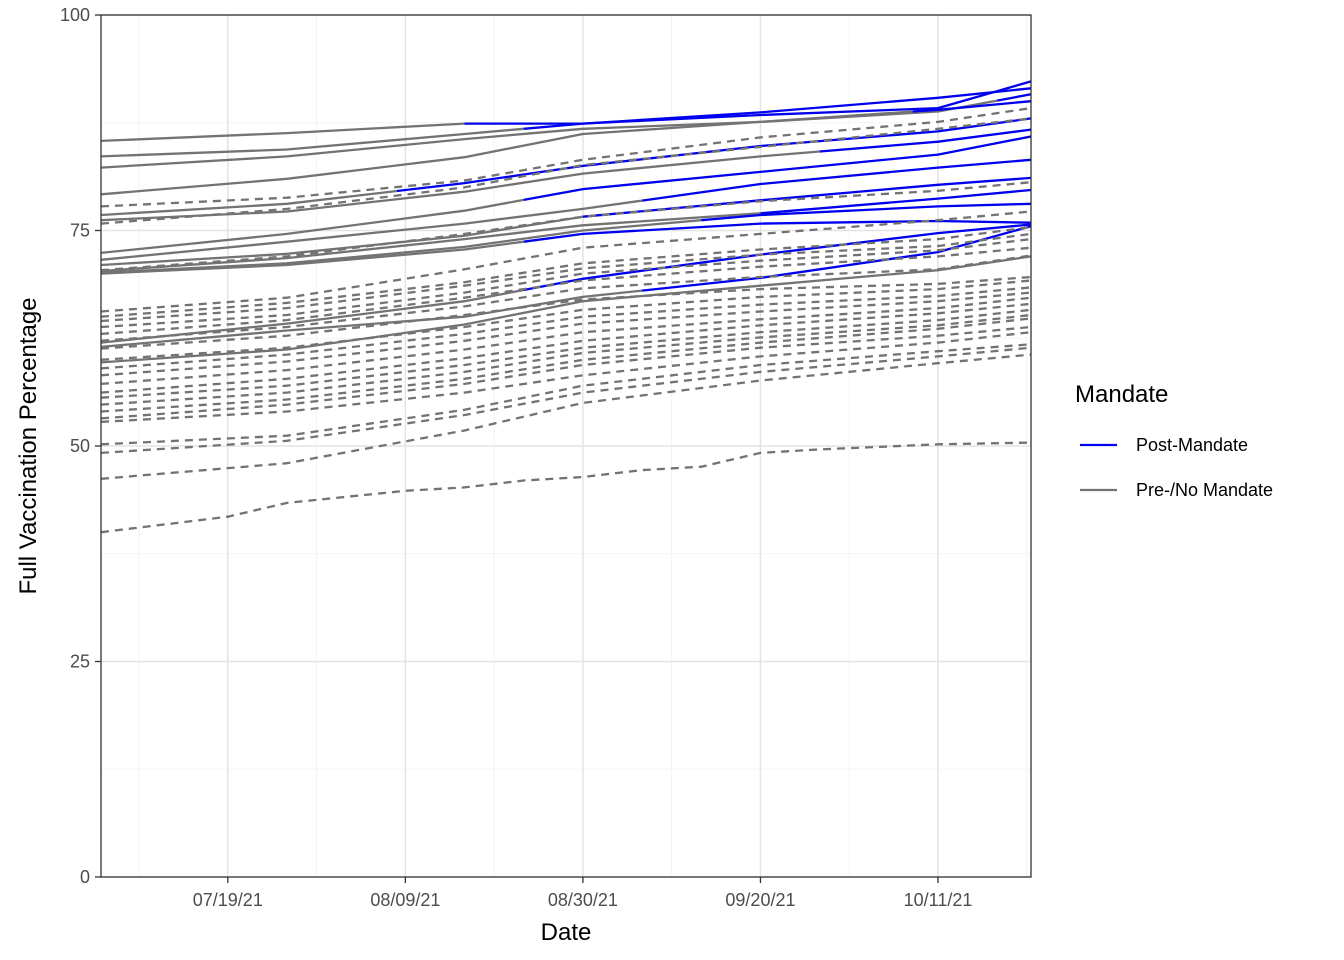 Image resolution: width=1344 pixels, height=960 pixels. Describe the element at coordinates (583, 900) in the screenshot. I see `x-tick-label: 08/30/21` at that location.